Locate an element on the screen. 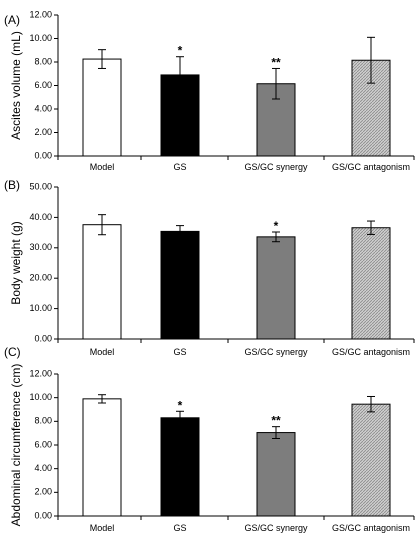 The height and width of the screenshot is (542, 418). panel-label: (B) is located at coordinates (12, 185).